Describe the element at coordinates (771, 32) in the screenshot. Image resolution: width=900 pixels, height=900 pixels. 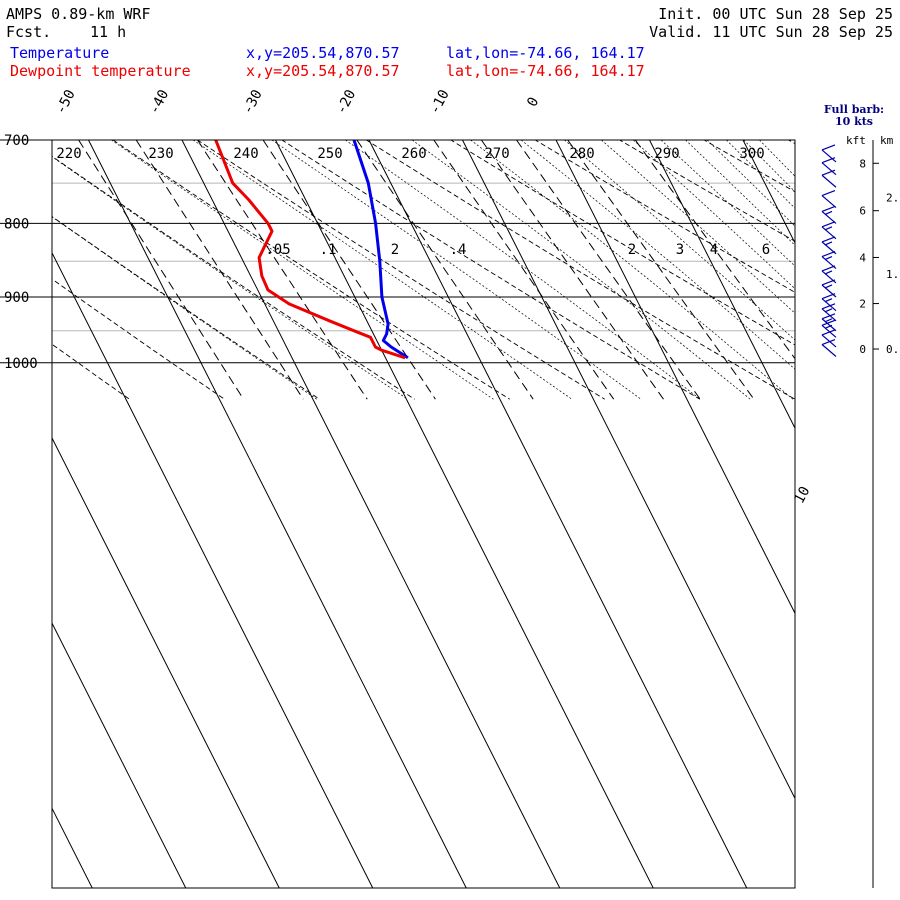
I see `valid-time: Valid. 11 UTC Sun 28 Sep 25` at that location.